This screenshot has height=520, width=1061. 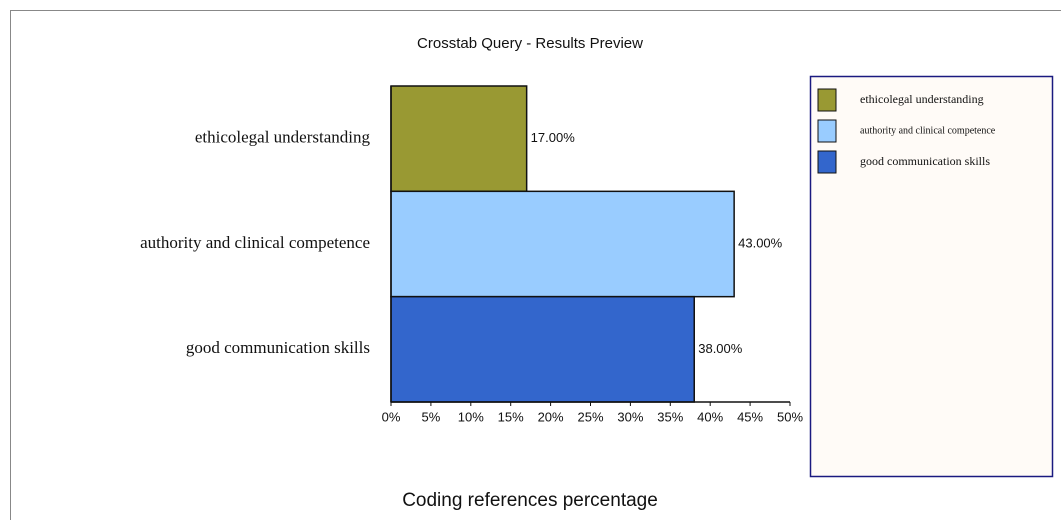 I want to click on x-axis-title: Coding references percentage, so click(x=530, y=500).